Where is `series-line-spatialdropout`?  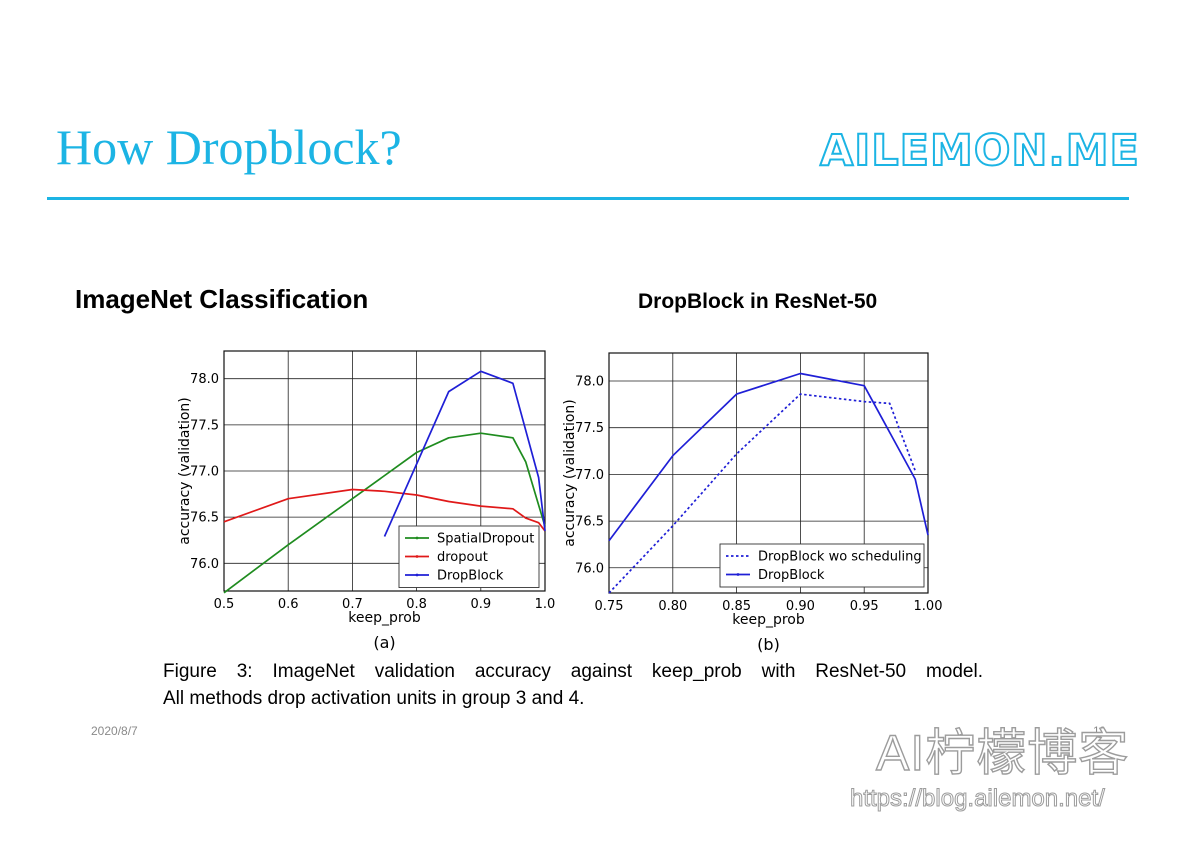 series-line-spatialdropout is located at coordinates (384, 513).